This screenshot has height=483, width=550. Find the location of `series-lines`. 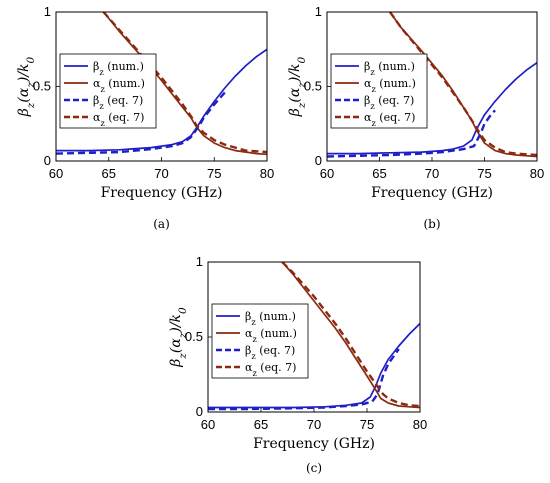

series-lines is located at coordinates (314, 336).